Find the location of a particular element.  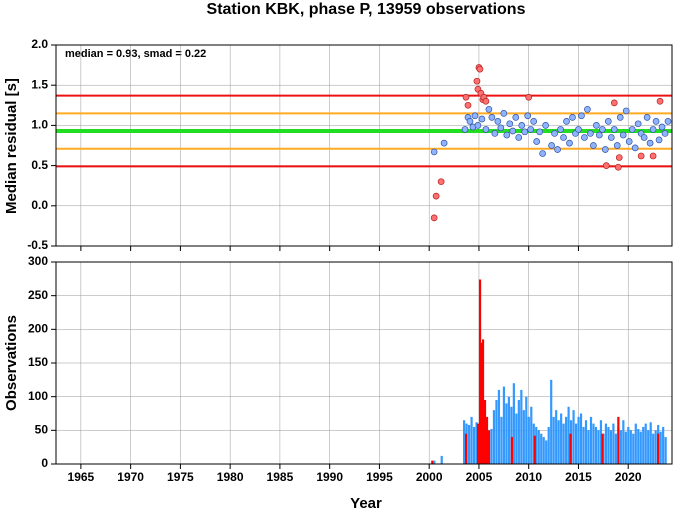

x-tick-label: 2000 is located at coordinates (429, 477).